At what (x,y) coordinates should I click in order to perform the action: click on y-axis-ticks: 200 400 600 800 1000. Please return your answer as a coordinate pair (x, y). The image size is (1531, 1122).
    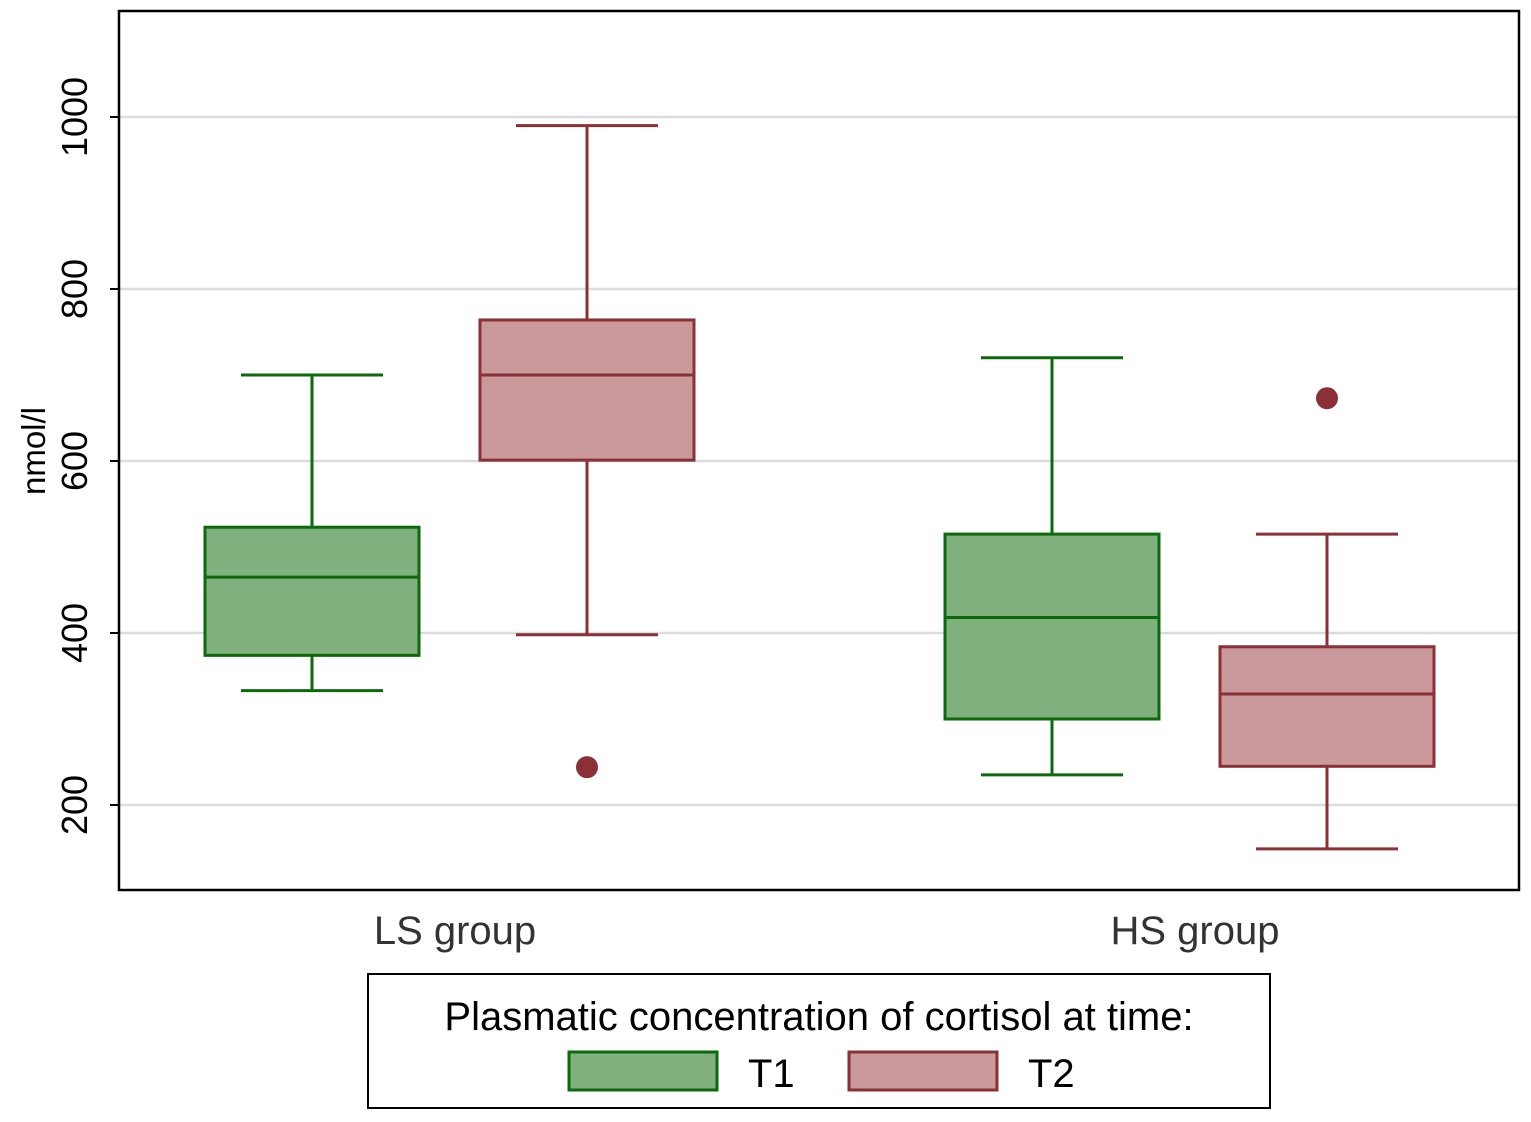
    Looking at the image, I should click on (86, 456).